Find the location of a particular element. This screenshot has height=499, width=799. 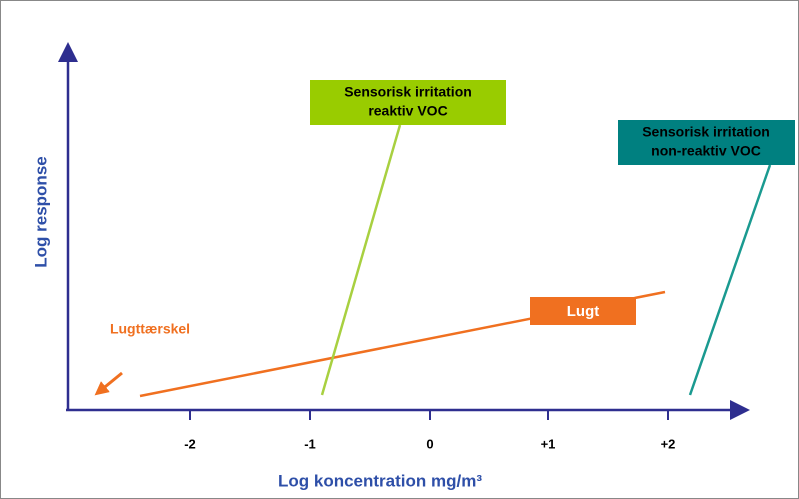

x-ticks is located at coordinates (429, 415).